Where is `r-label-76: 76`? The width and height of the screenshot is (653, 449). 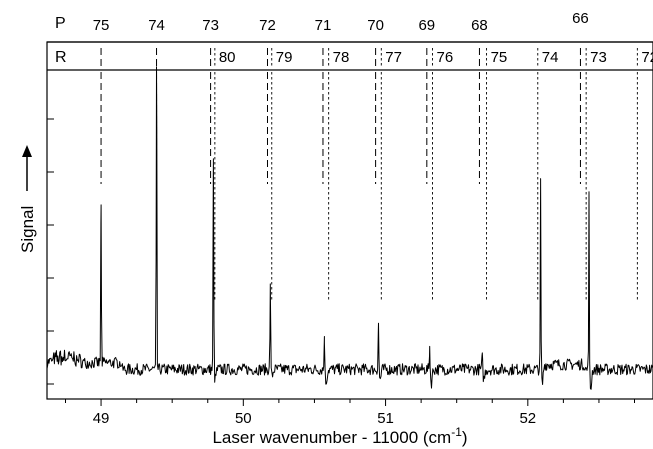 r-label-76: 76 is located at coordinates (445, 57).